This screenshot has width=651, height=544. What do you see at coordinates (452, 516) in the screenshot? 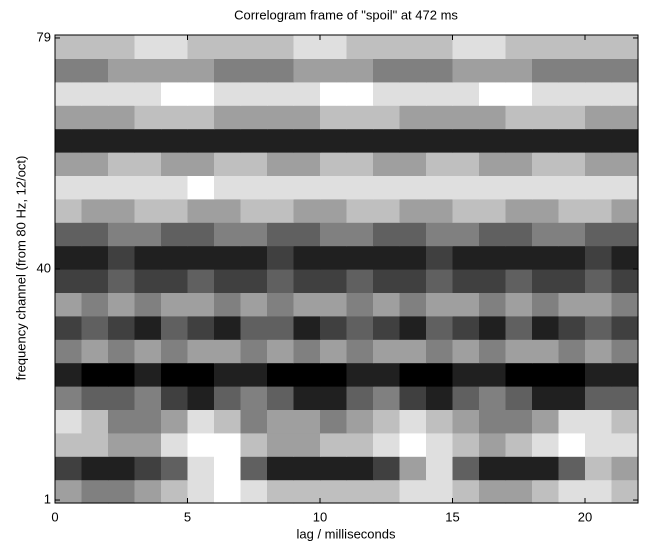
I see `x-tick-label: 15` at bounding box center [452, 516].